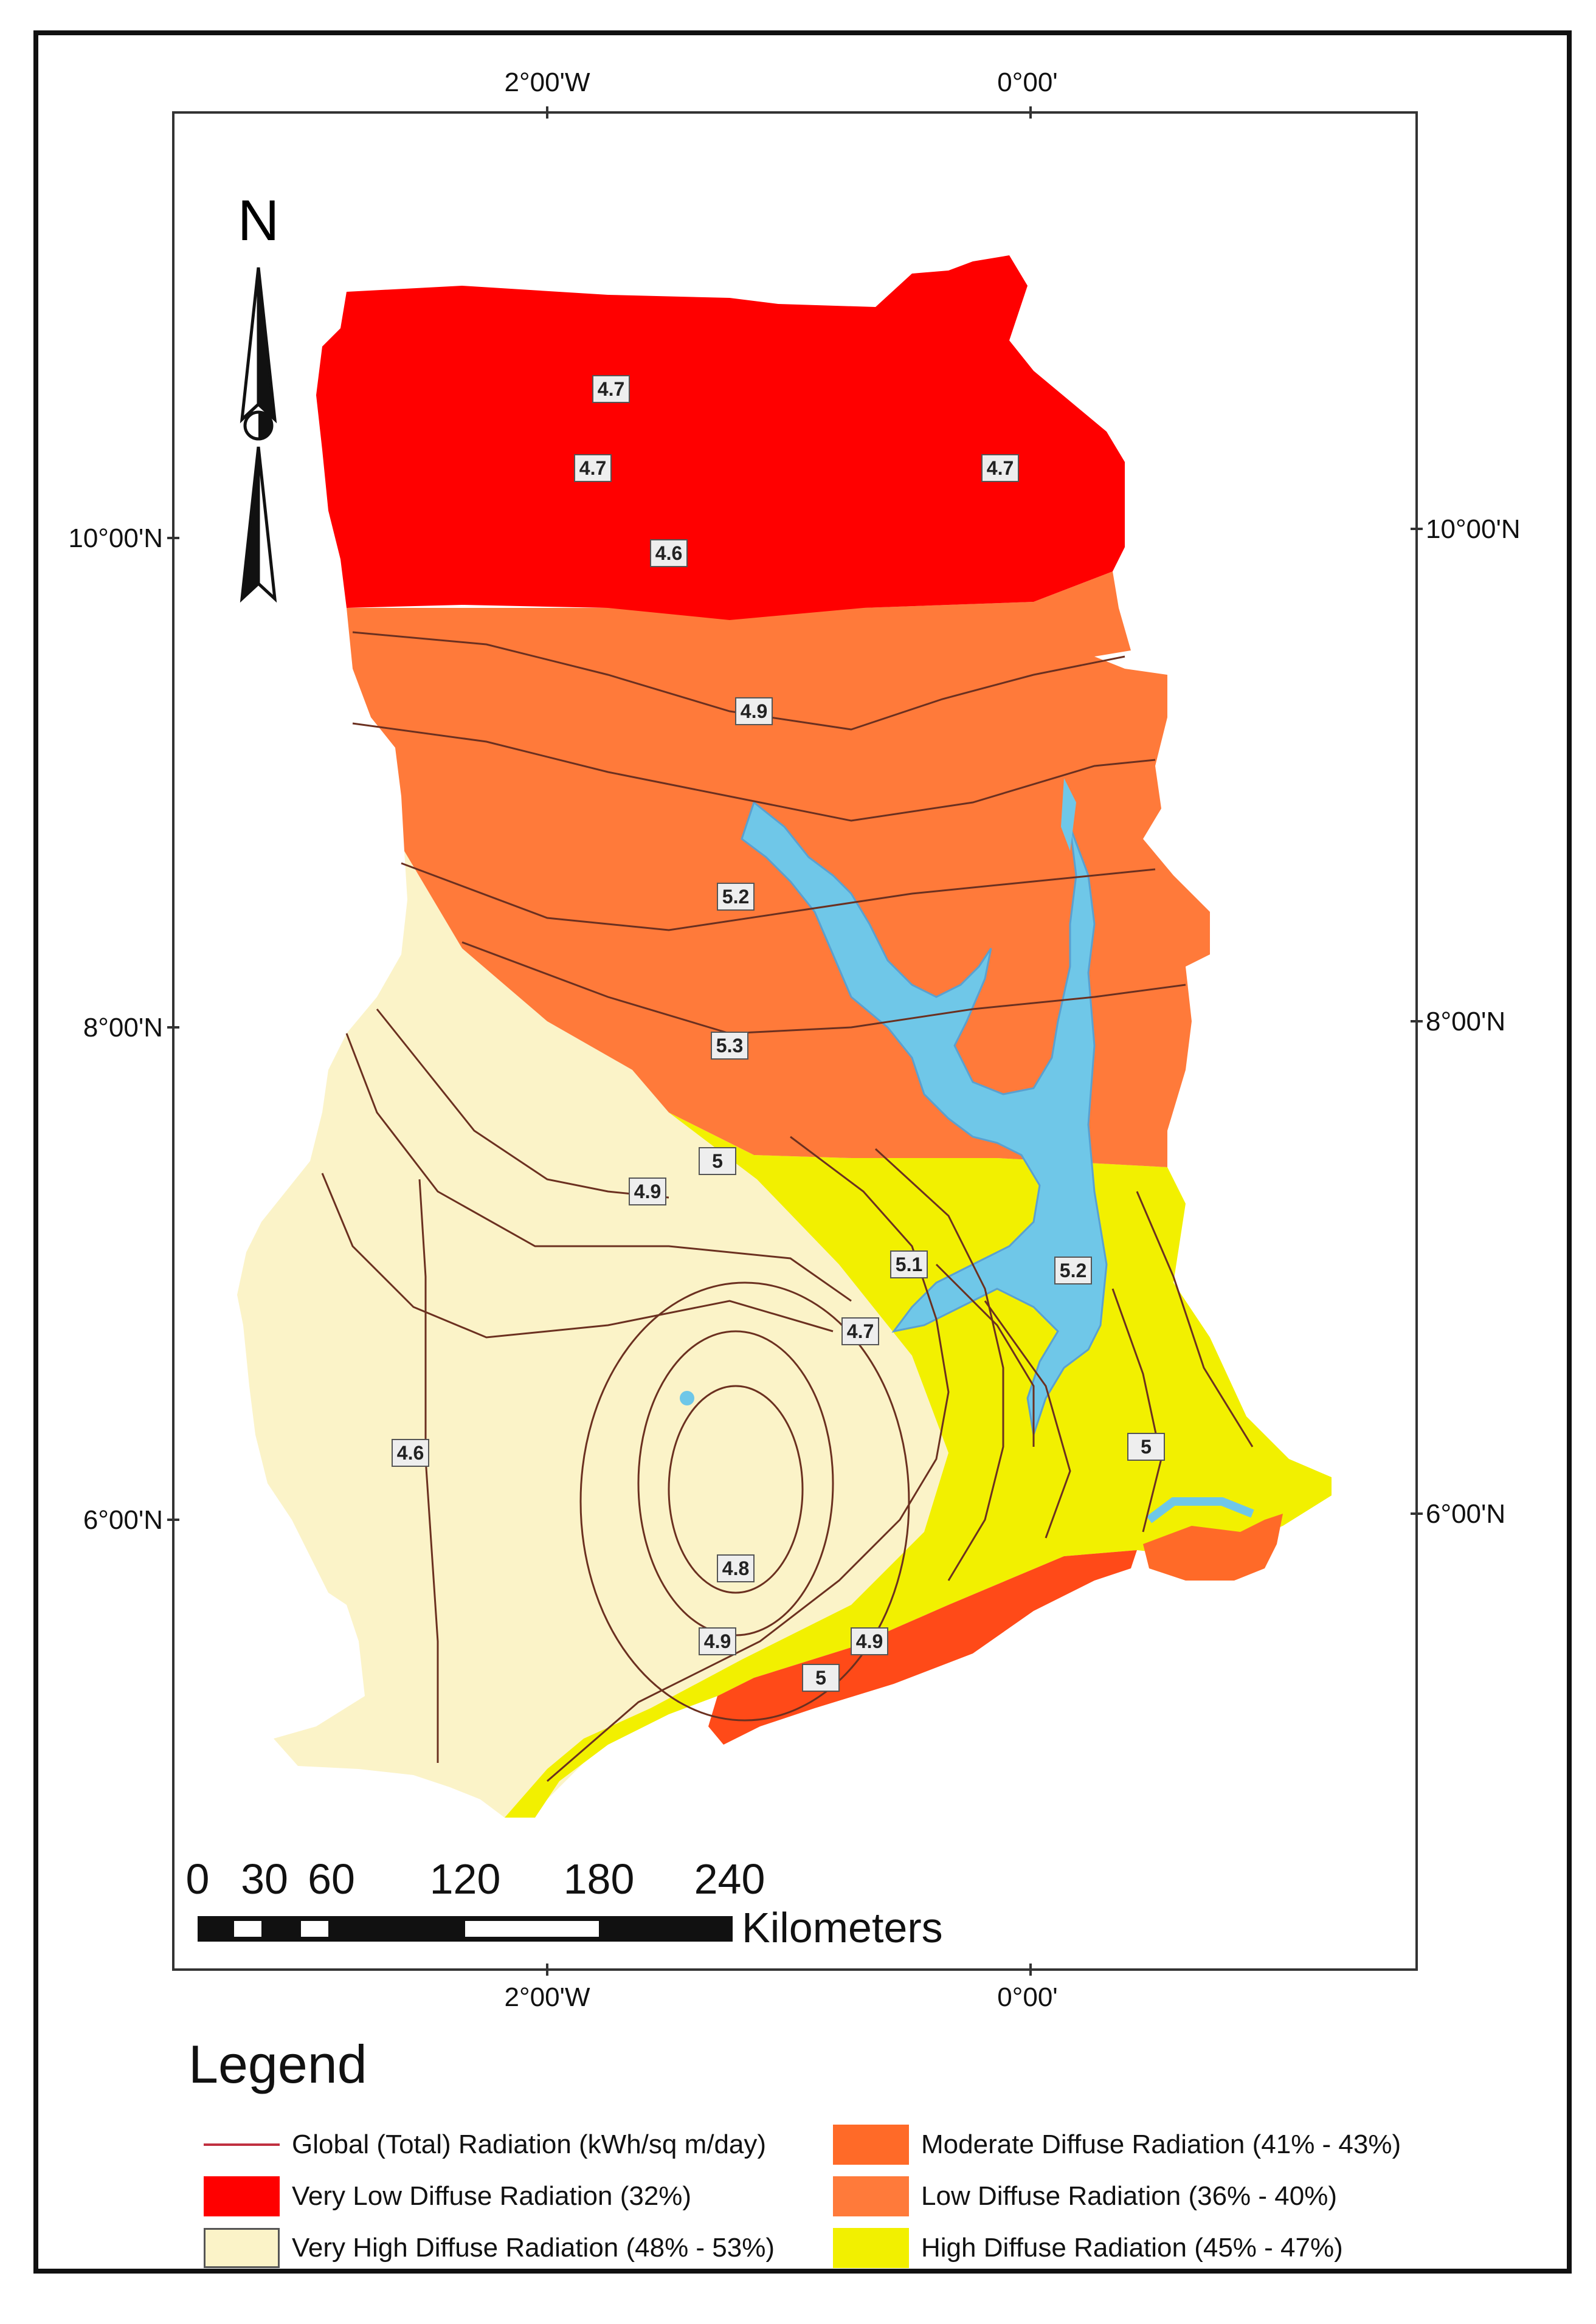 This screenshot has width=1596, height=2324. I want to click on scale-unit-label: Kilometers, so click(842, 1927).